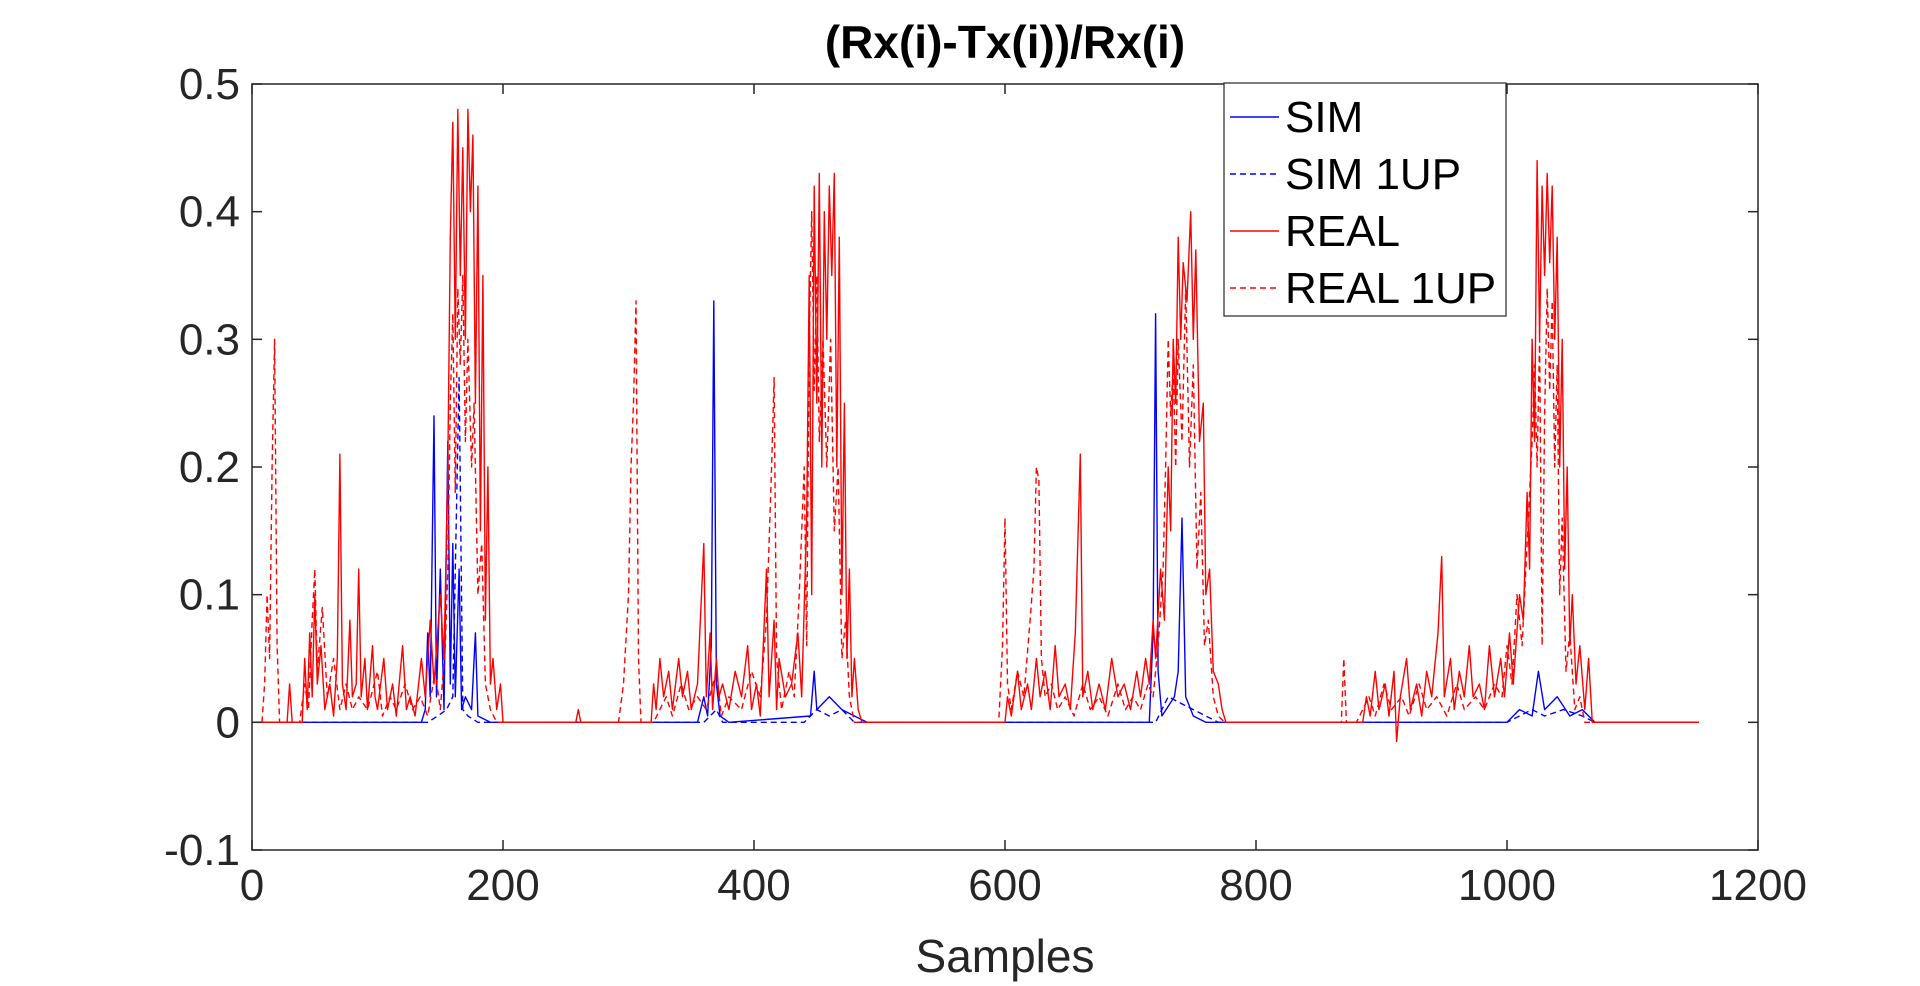 The height and width of the screenshot is (986, 1920). I want to click on legend-box, so click(1365, 199).